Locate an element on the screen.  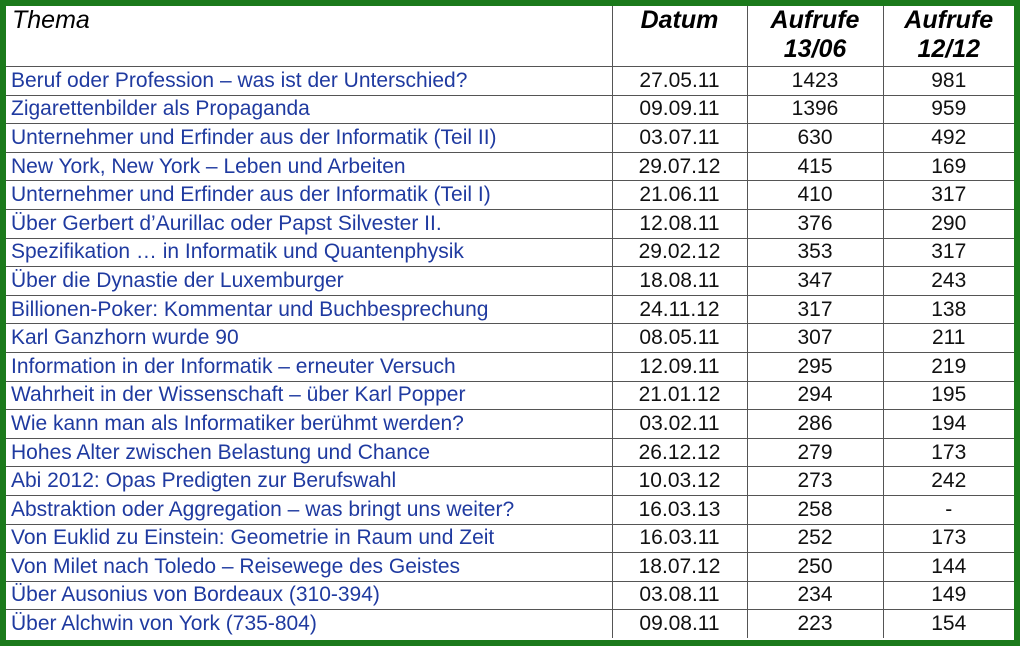
header-views-1306-line2: 13/06 is located at coordinates (815, 49).